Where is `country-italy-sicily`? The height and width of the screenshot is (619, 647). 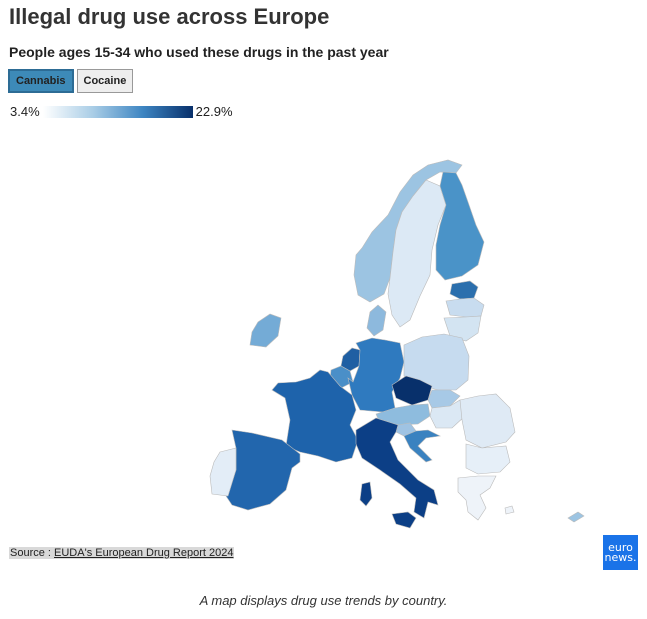
country-italy-sicily is located at coordinates (404, 520).